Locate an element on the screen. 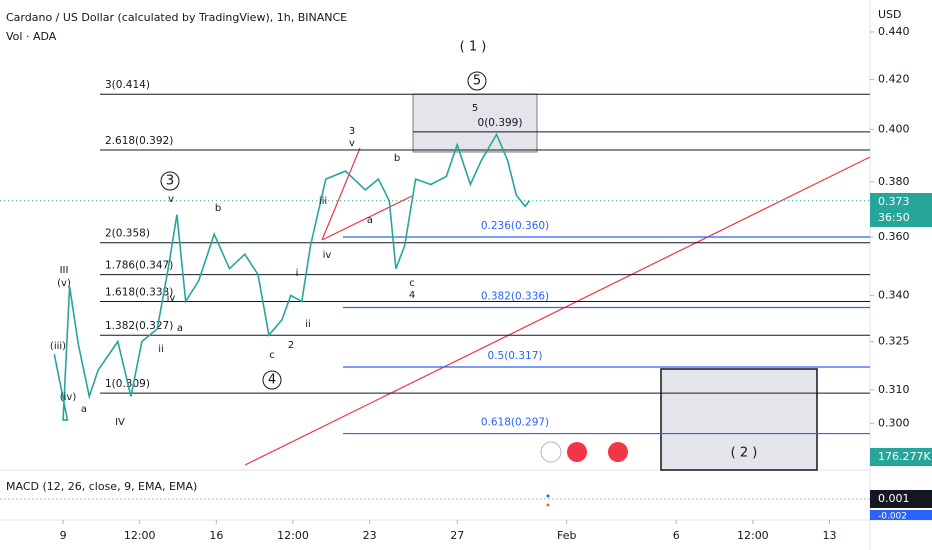 The width and height of the screenshot is (932, 550). fib-label: 2(0.358) is located at coordinates (127, 234).